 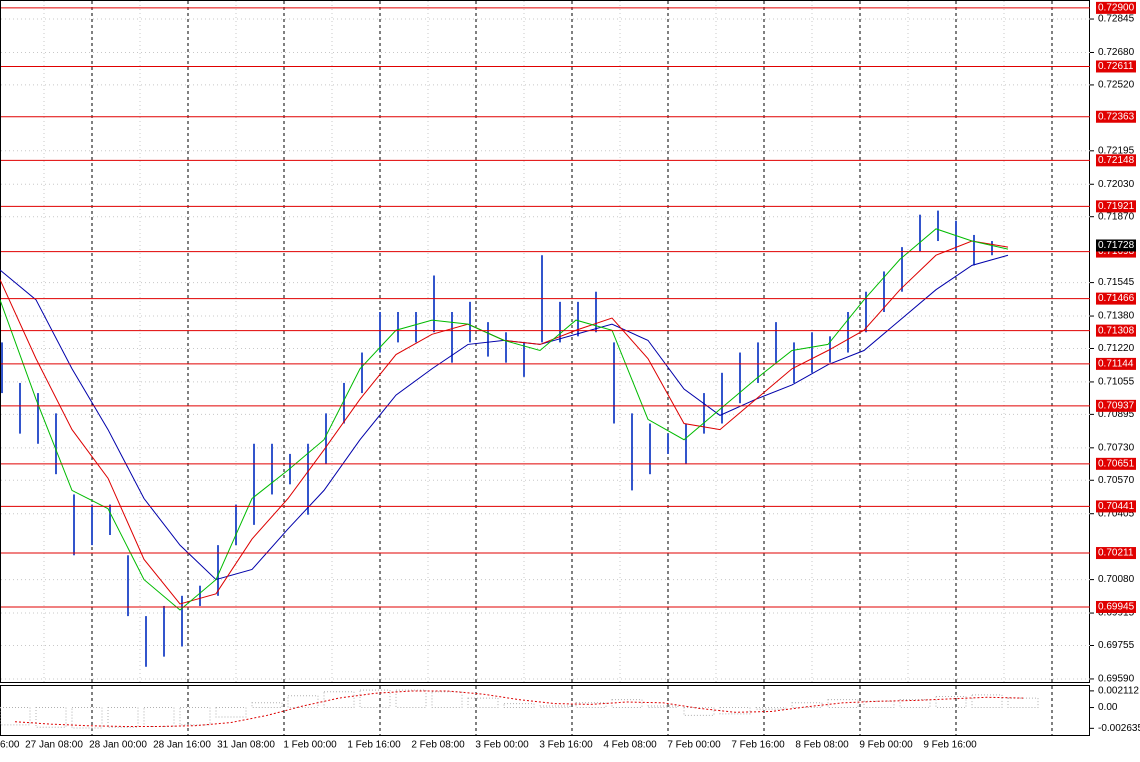 What do you see at coordinates (1118, 691) in the screenshot?
I see `osc-y-tick-label: 0.002112` at bounding box center [1118, 691].